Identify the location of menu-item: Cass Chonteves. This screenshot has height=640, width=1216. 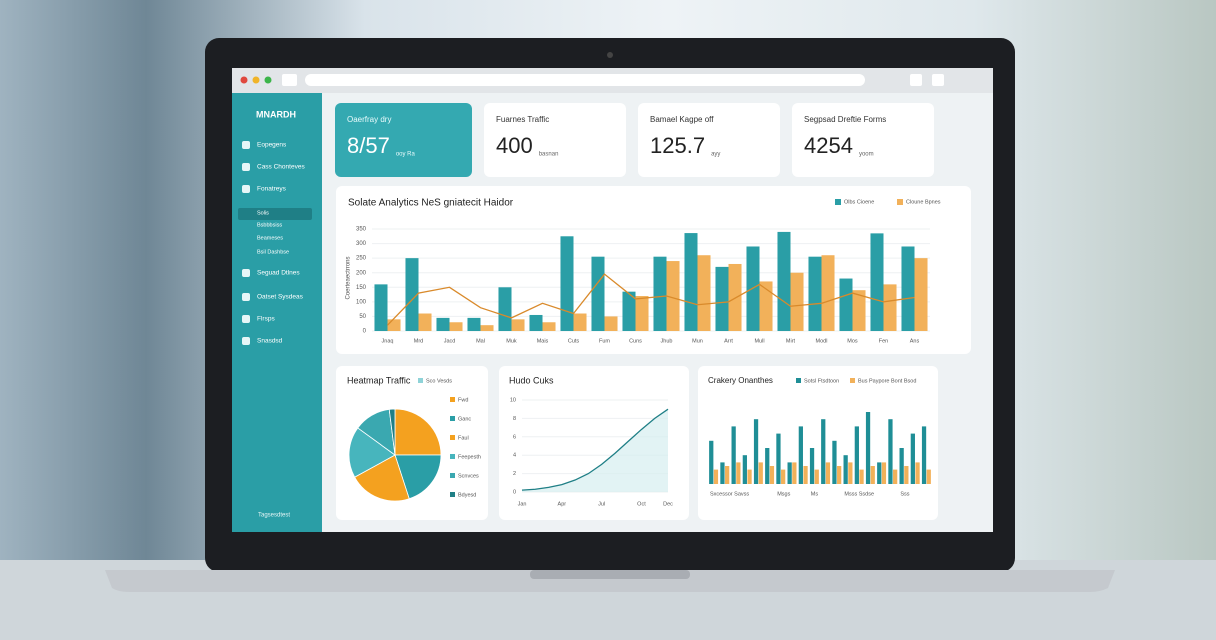
(281, 167).